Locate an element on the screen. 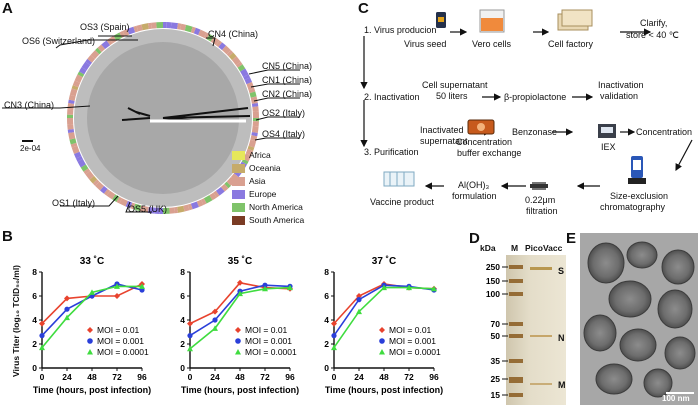 This screenshot has height=408, width=700. sec-label-2: chromatography is located at coordinates (633, 207).